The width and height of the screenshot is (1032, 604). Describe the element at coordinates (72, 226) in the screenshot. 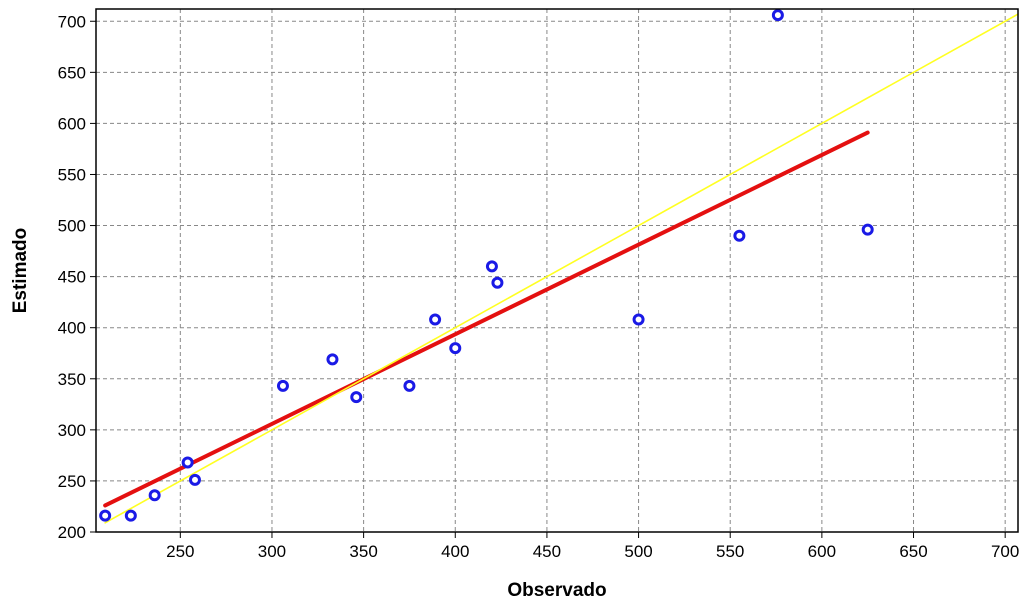

I see `y-tick-label: 500` at that location.